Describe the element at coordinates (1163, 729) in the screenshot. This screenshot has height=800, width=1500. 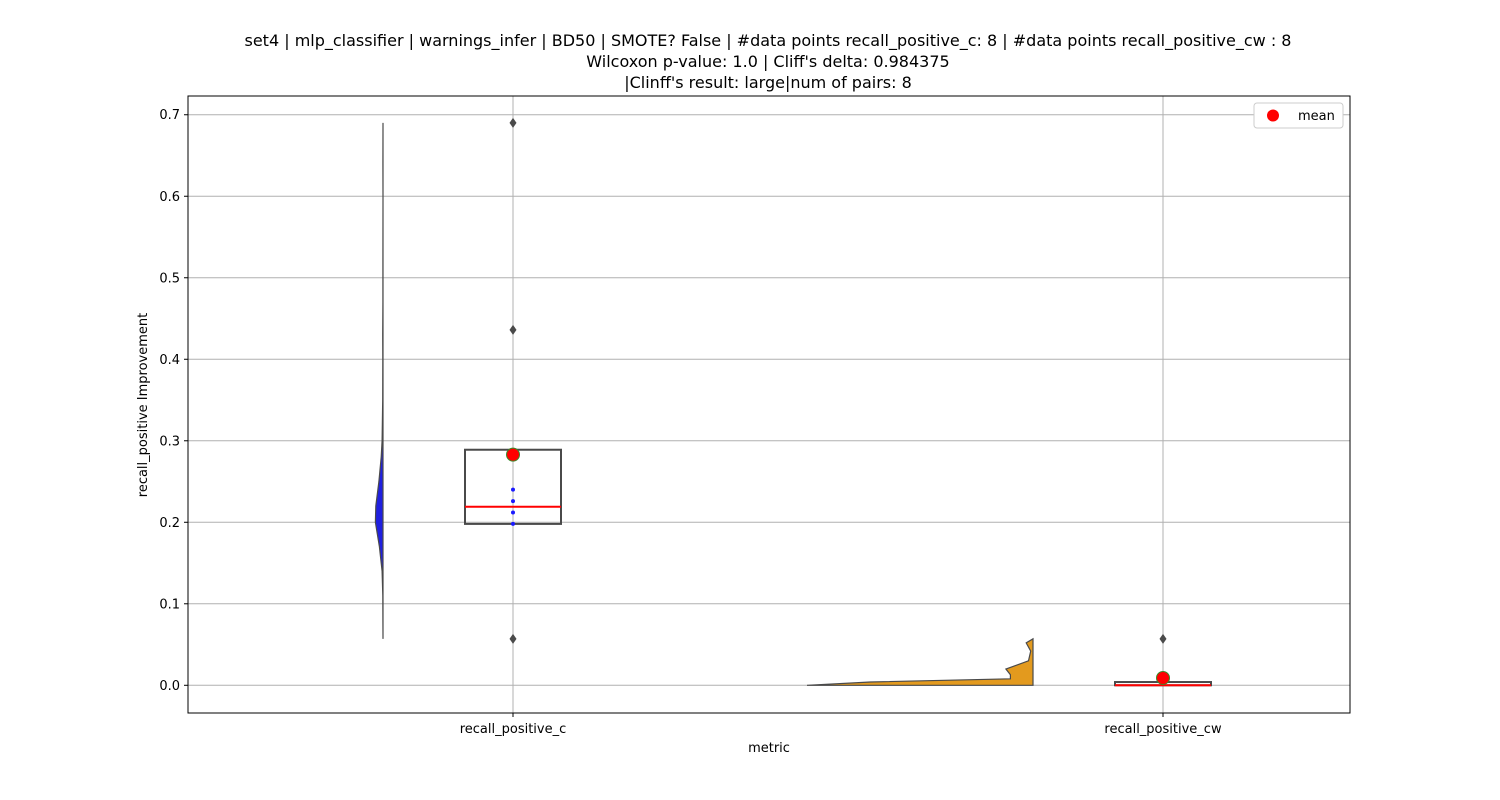
I see `x-tick-label: recall_positive_cw` at that location.